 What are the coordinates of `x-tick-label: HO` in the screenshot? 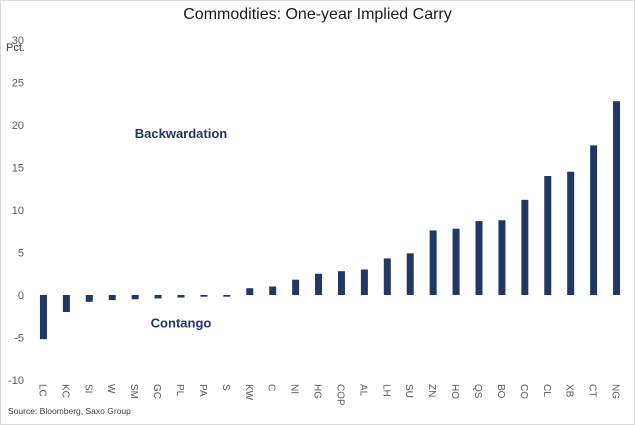 It's located at (454, 391).